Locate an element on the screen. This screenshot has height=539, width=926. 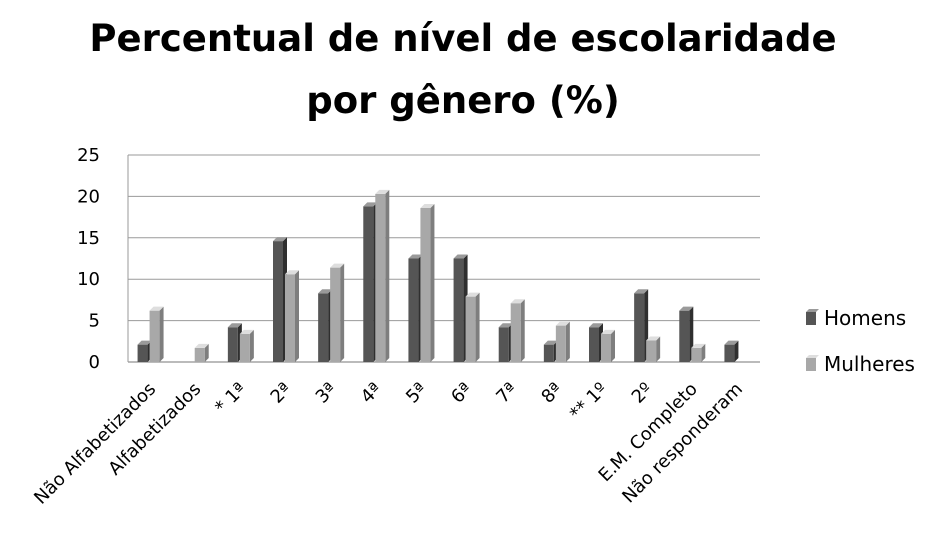
y-tick-label: 20 is located at coordinates (88, 196).